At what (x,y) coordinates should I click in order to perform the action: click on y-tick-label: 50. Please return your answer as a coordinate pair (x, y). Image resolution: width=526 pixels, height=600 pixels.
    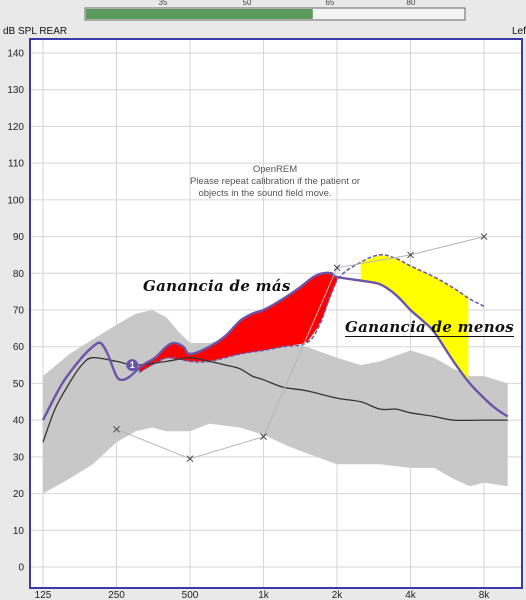
    Looking at the image, I should click on (19, 384).